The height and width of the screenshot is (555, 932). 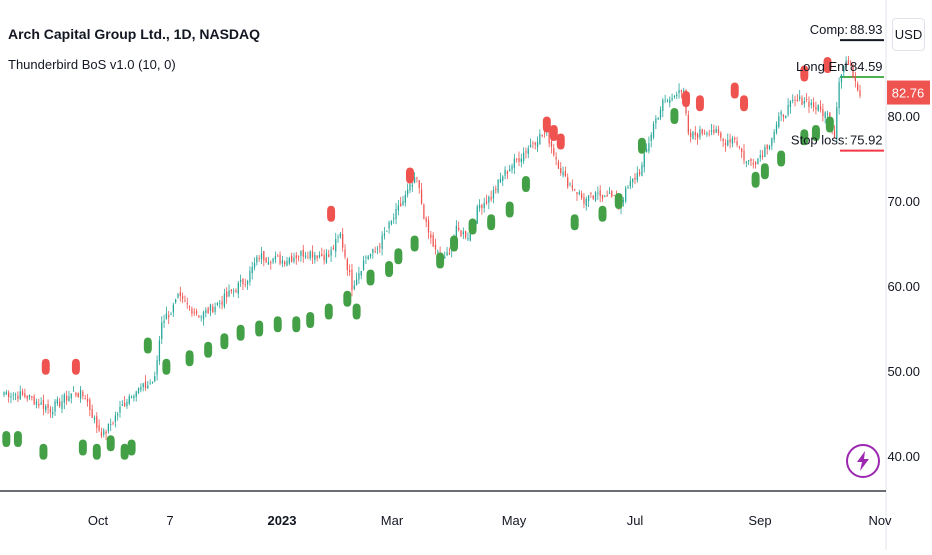 I want to click on lightning-bolt-icon, so click(x=863, y=461).